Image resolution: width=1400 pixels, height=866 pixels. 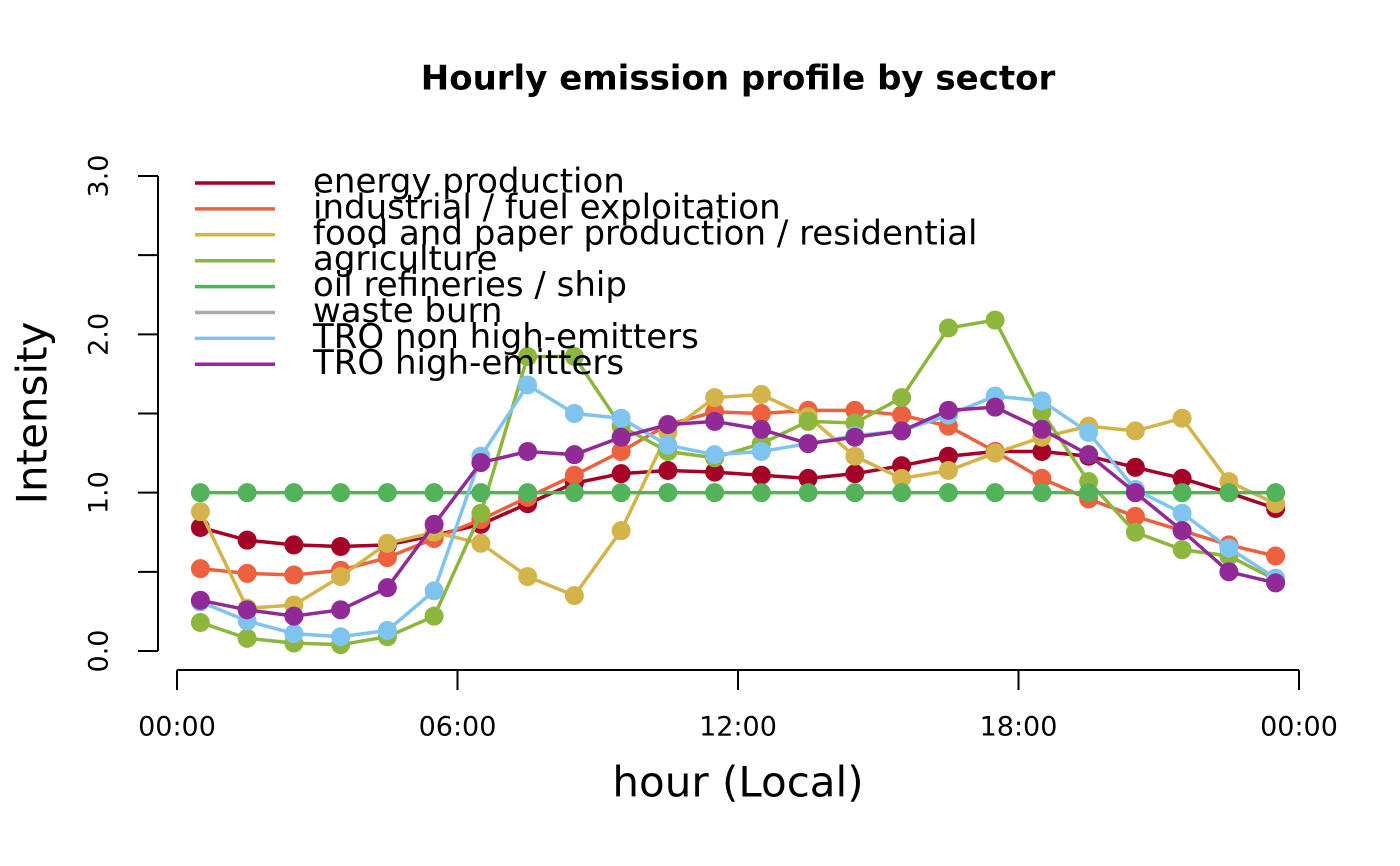 I want to click on legend-label: oil refineries / ship, so click(x=470, y=285).